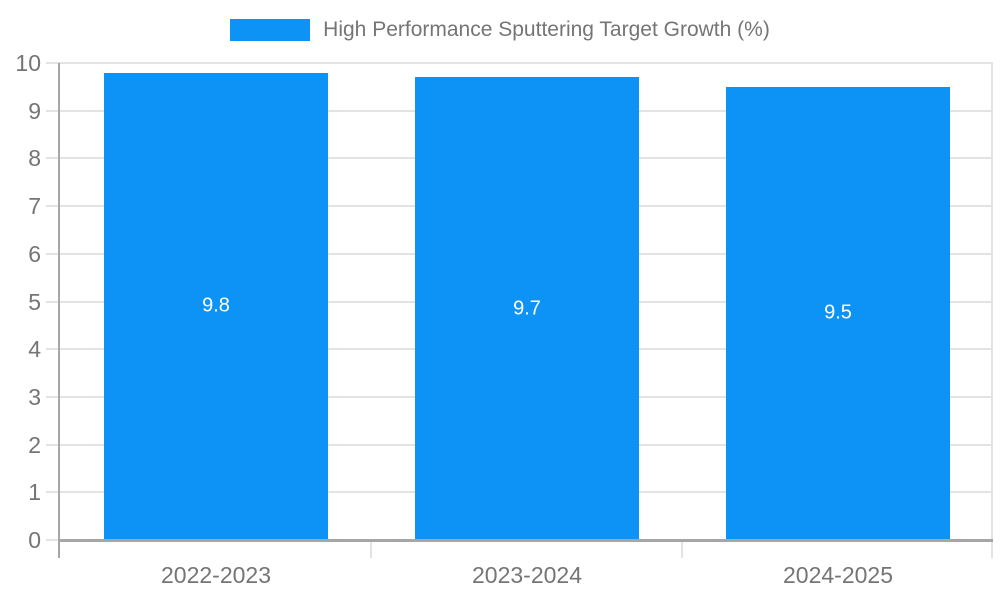  What do you see at coordinates (34, 254) in the screenshot?
I see `y-tick-label: 6` at bounding box center [34, 254].